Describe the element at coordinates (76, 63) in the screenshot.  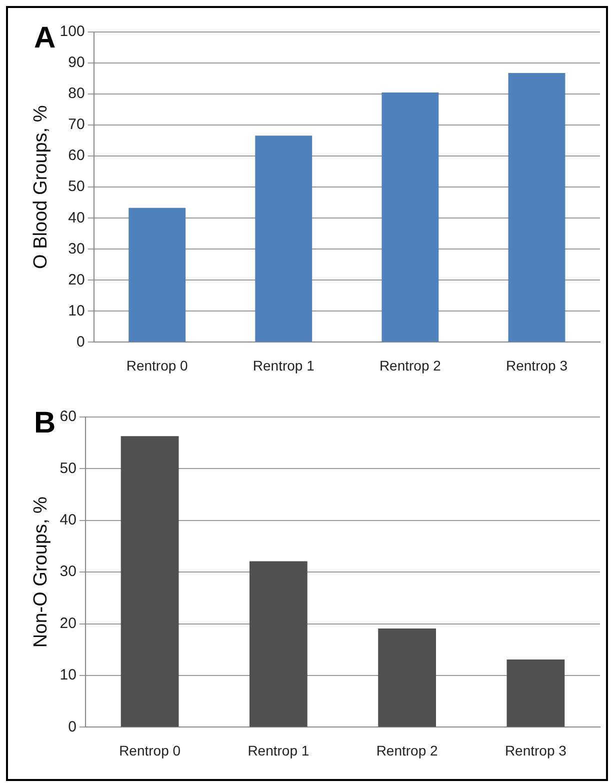
I see `y-tick-label: 90` at that location.